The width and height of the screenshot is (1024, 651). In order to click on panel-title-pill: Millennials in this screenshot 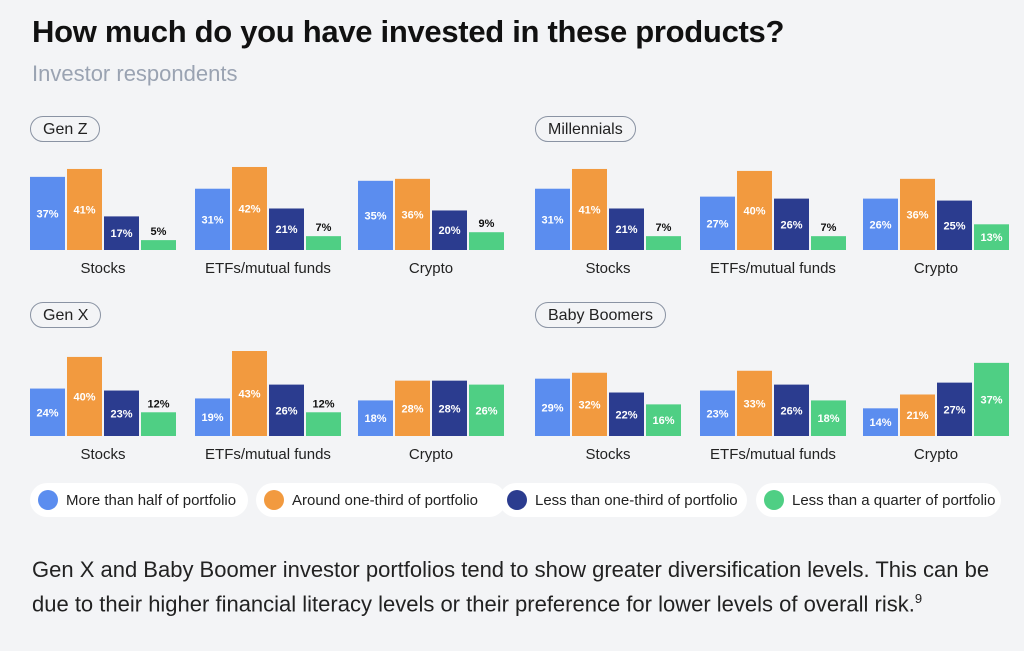, I will do `click(585, 129)`.